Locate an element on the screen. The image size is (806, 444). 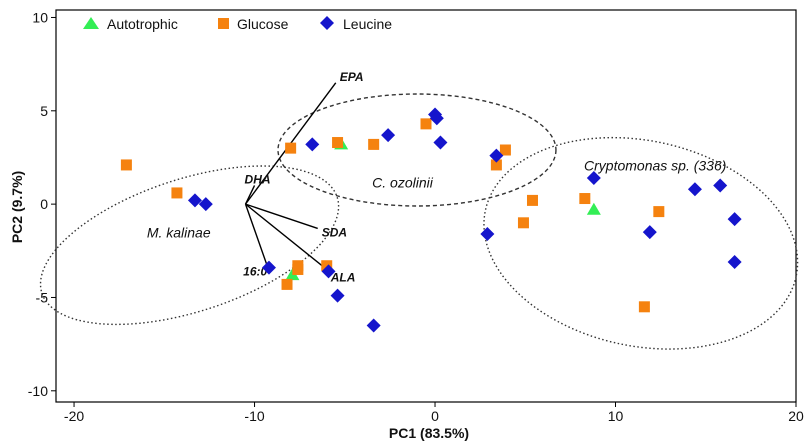
y-tick-label: -5 is located at coordinates (42, 297).